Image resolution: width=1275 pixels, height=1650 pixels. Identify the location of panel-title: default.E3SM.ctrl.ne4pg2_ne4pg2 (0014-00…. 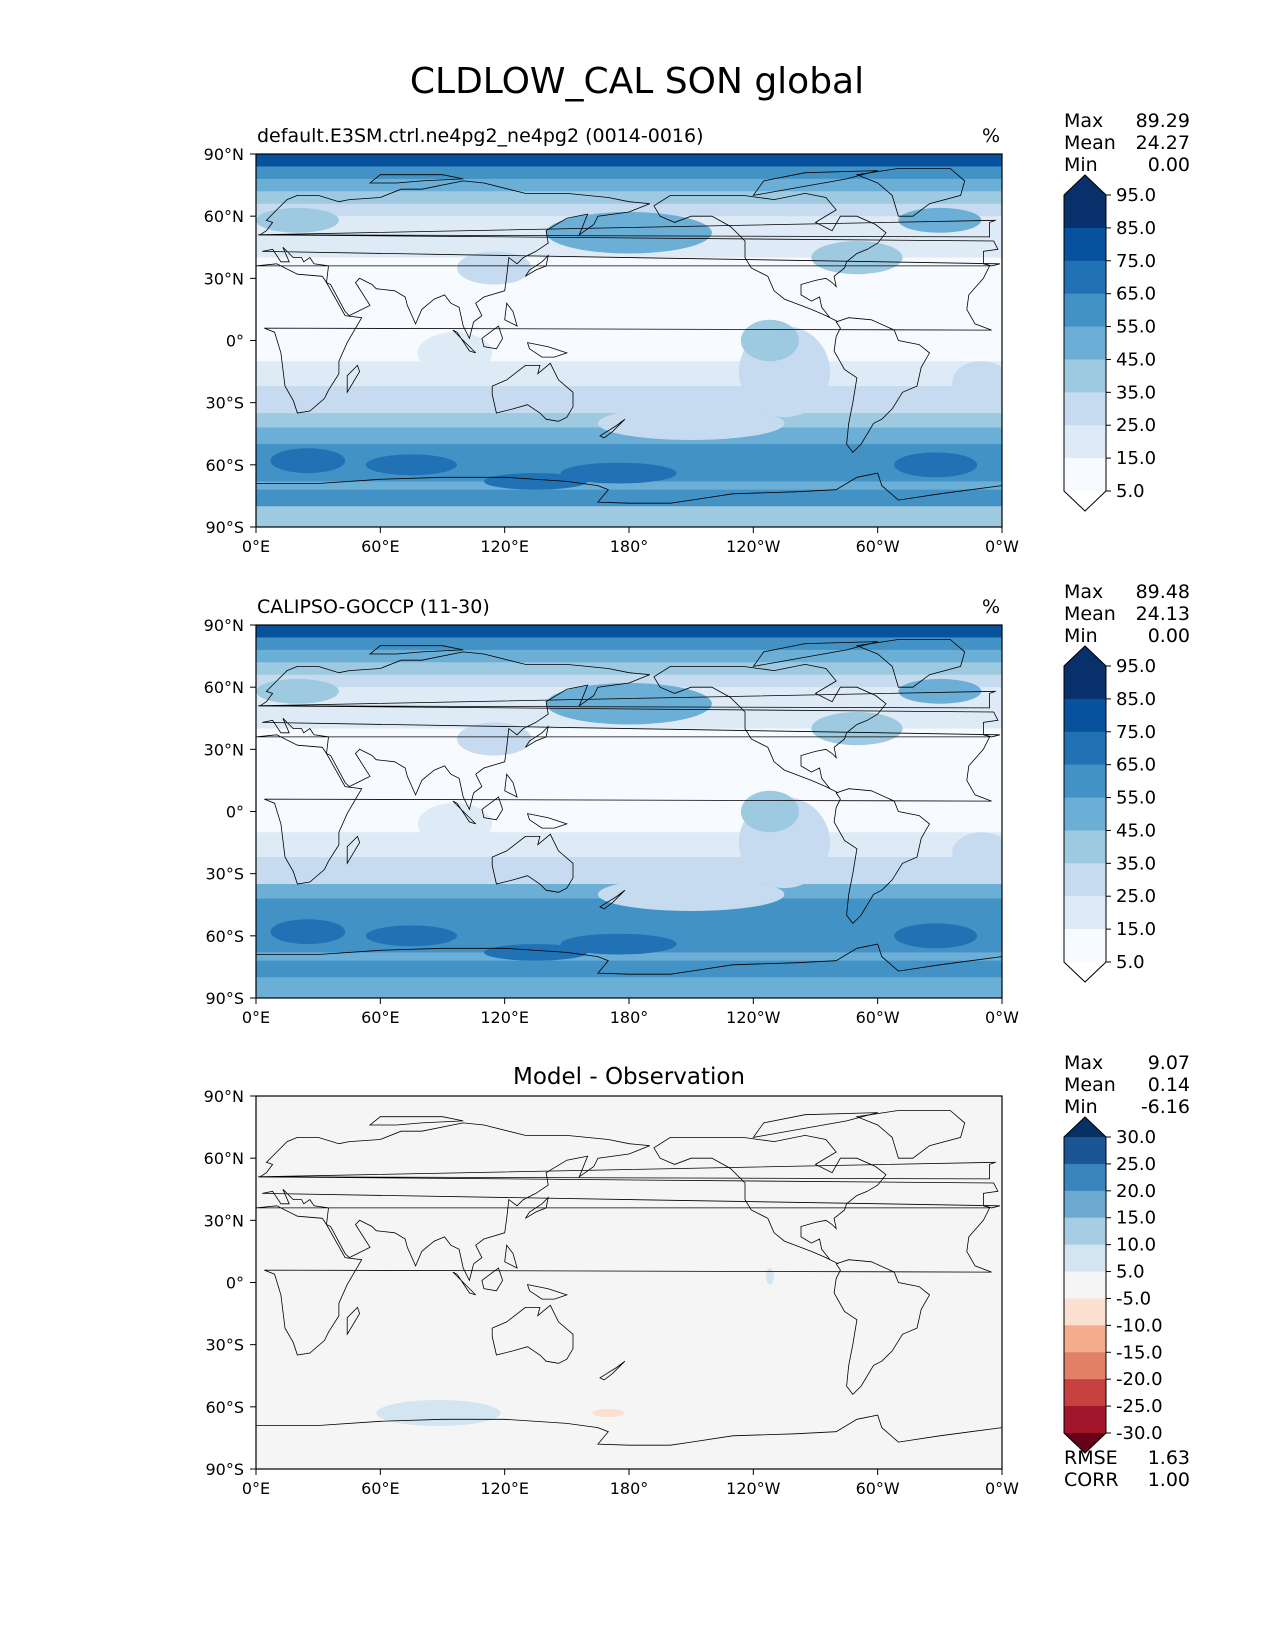
(480, 136).